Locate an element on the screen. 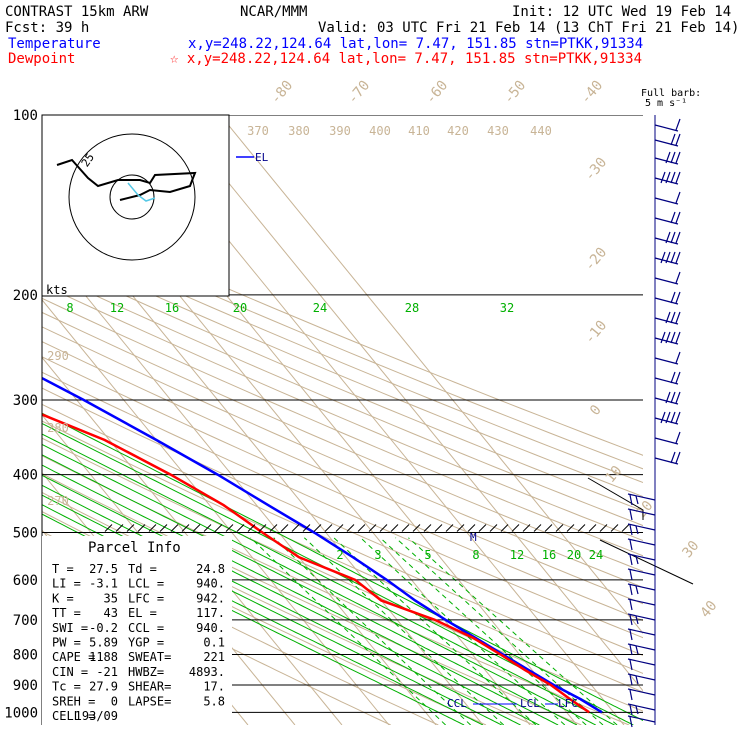 The image size is (740, 740). hodograph-ring-label: 25 is located at coordinates (88, 160).